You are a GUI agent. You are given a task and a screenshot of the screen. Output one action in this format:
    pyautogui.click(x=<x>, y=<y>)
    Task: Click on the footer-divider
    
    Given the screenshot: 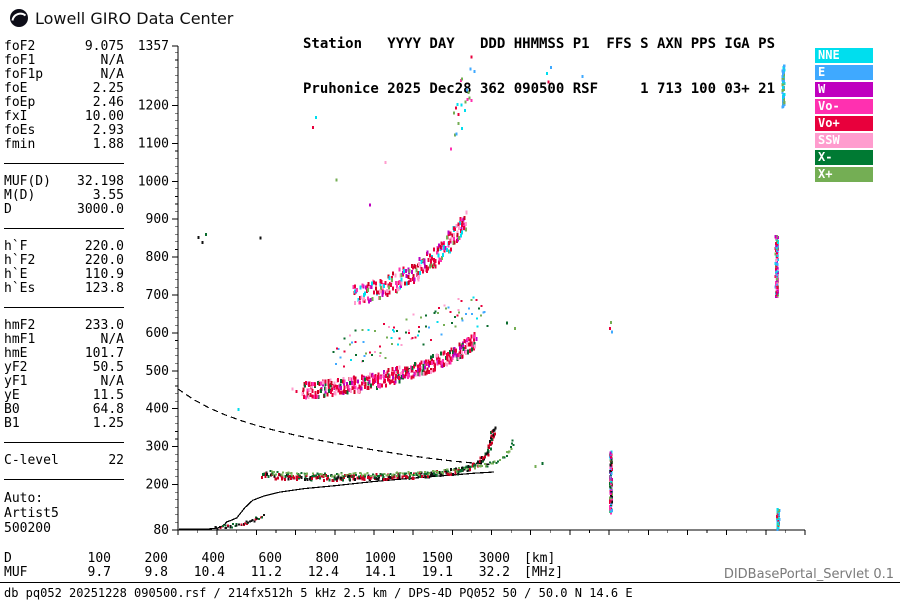 What is the action you would take?
    pyautogui.click(x=450, y=582)
    